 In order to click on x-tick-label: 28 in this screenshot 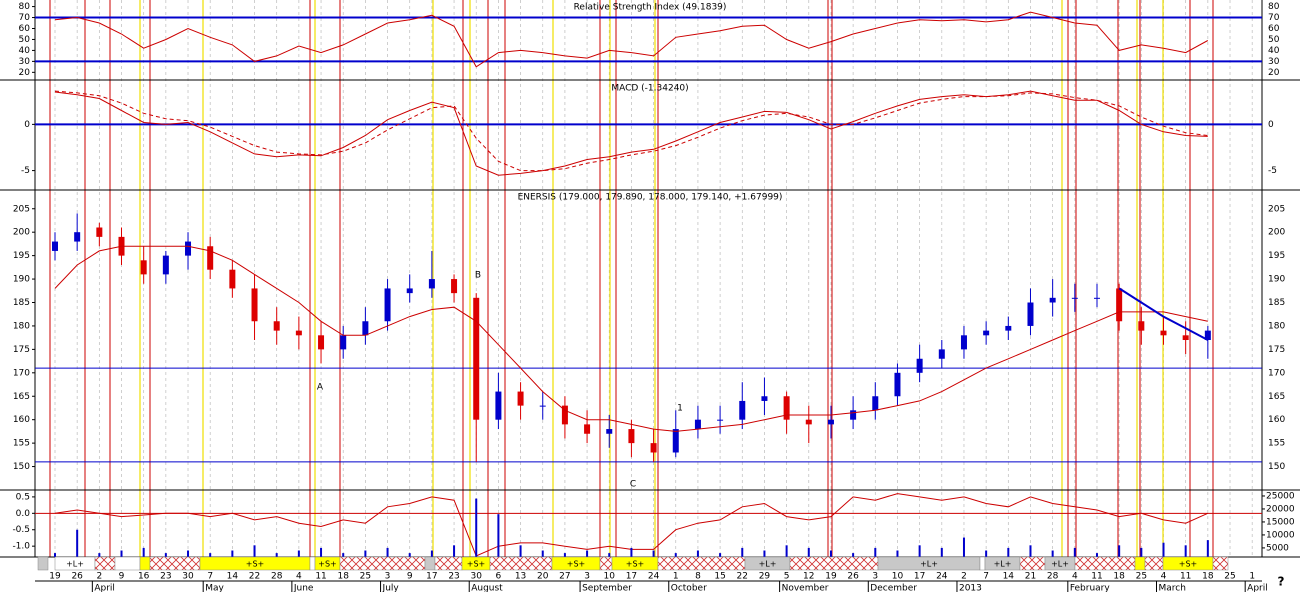, I will do `click(277, 577)`.